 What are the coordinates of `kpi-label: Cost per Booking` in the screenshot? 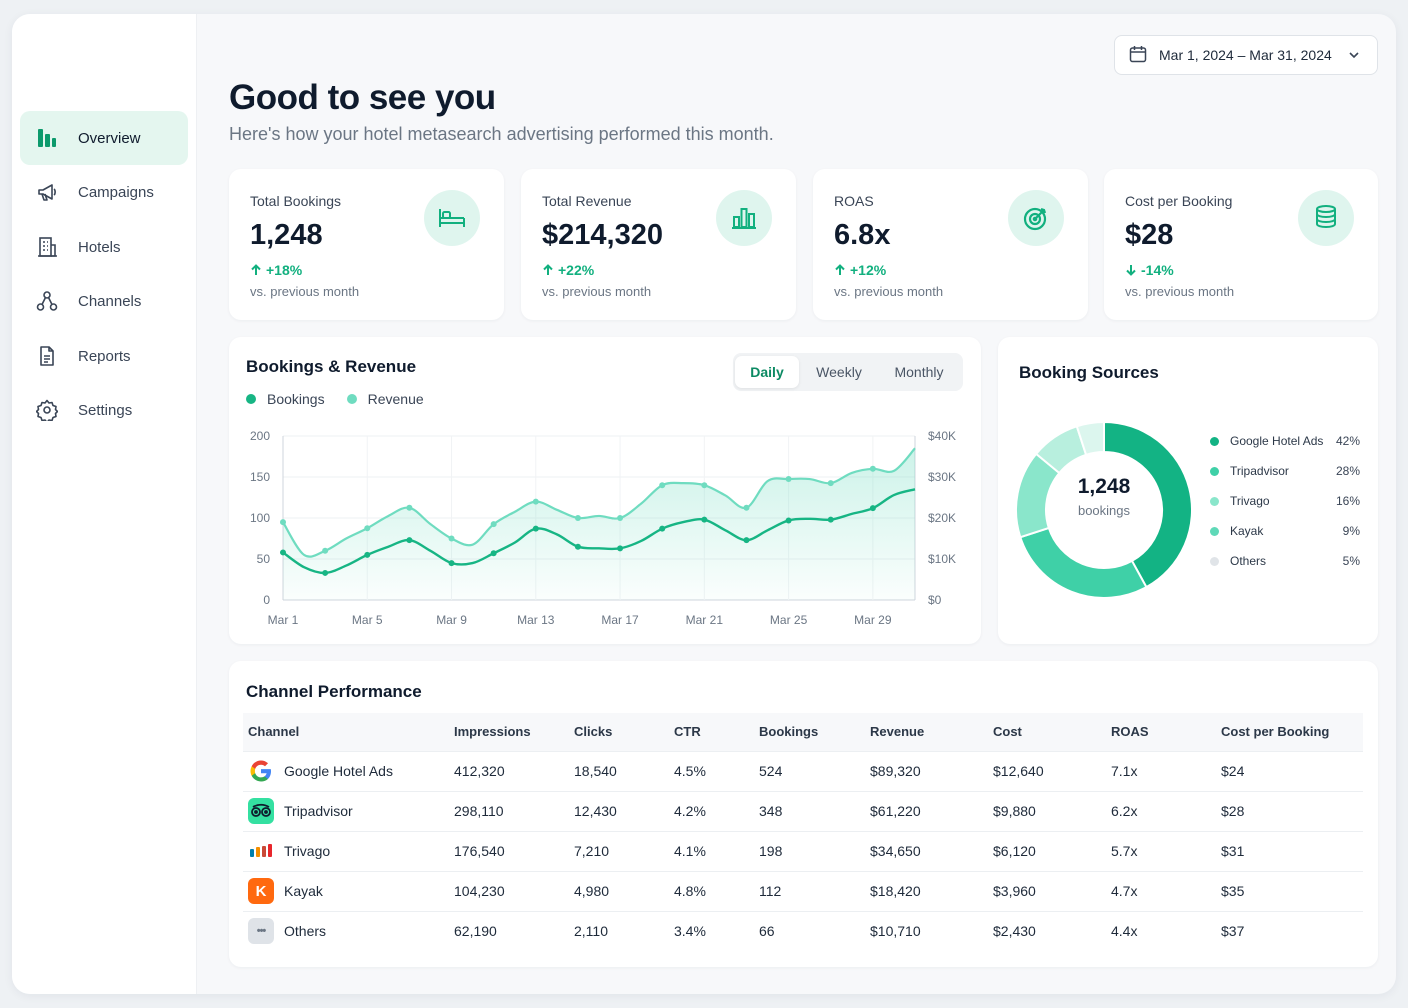 It's located at (1179, 201).